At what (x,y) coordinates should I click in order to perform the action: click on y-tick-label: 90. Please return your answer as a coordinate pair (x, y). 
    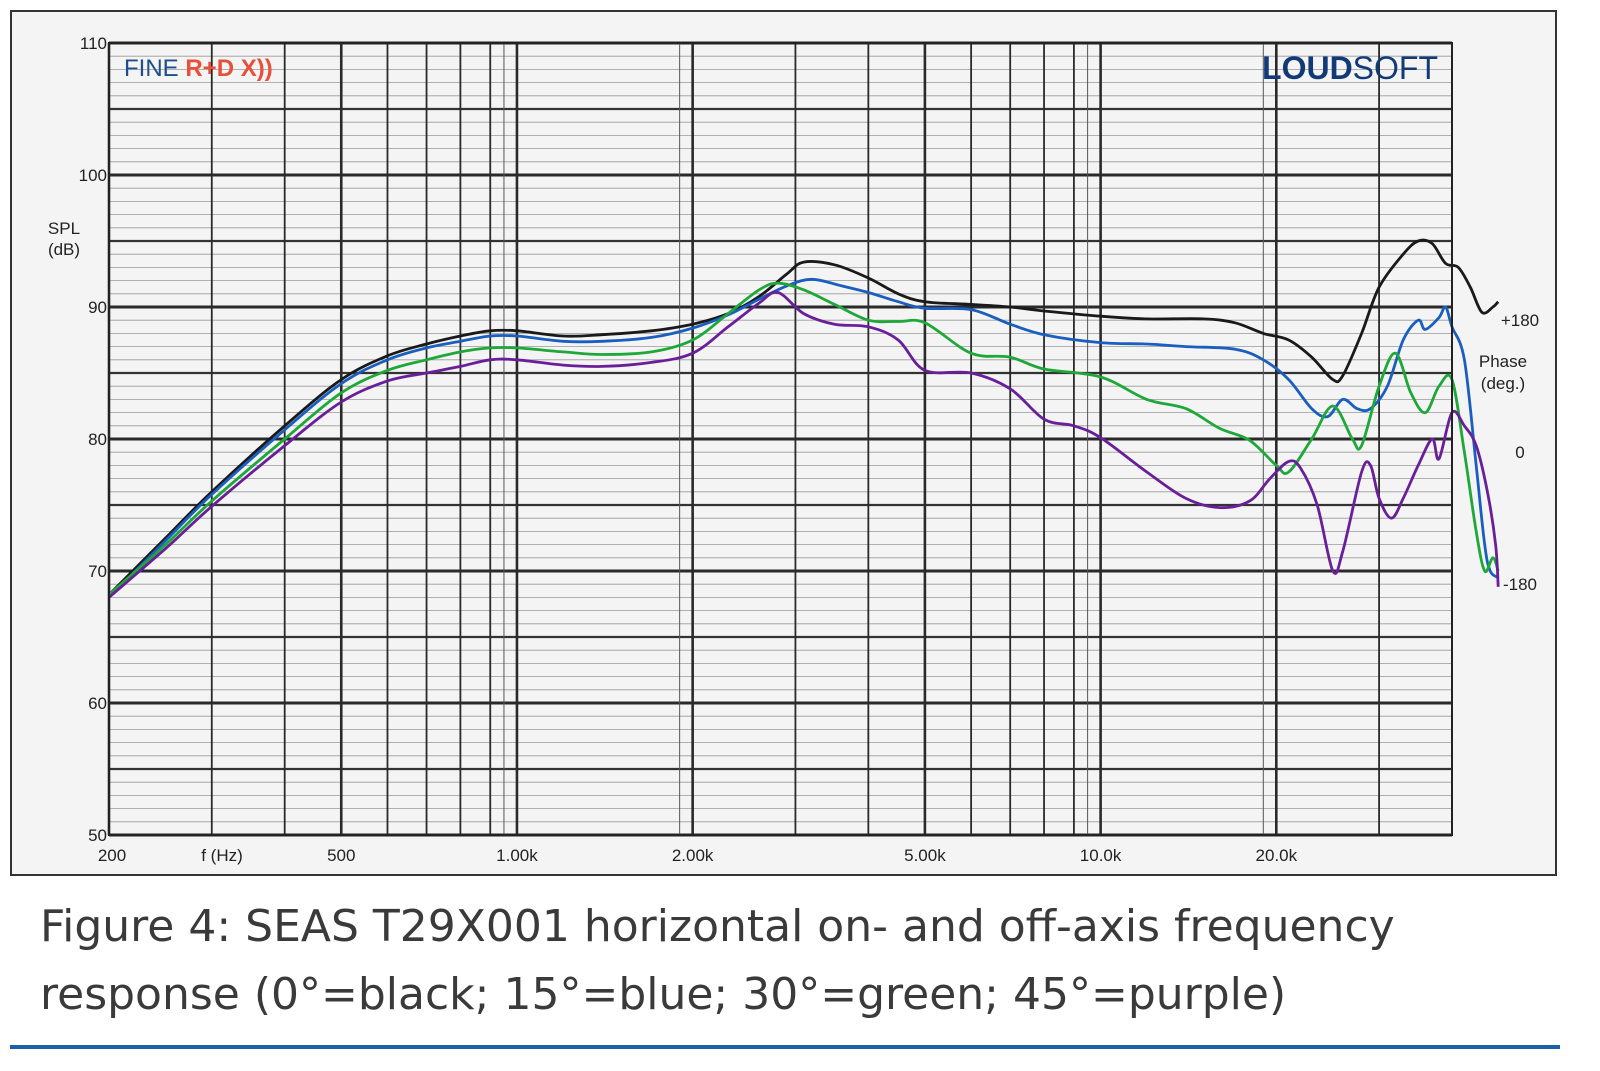
    Looking at the image, I should click on (97, 307).